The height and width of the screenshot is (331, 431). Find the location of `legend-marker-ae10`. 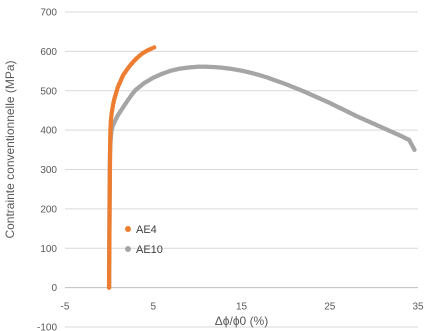

legend-marker-ae10 is located at coordinates (128, 249).